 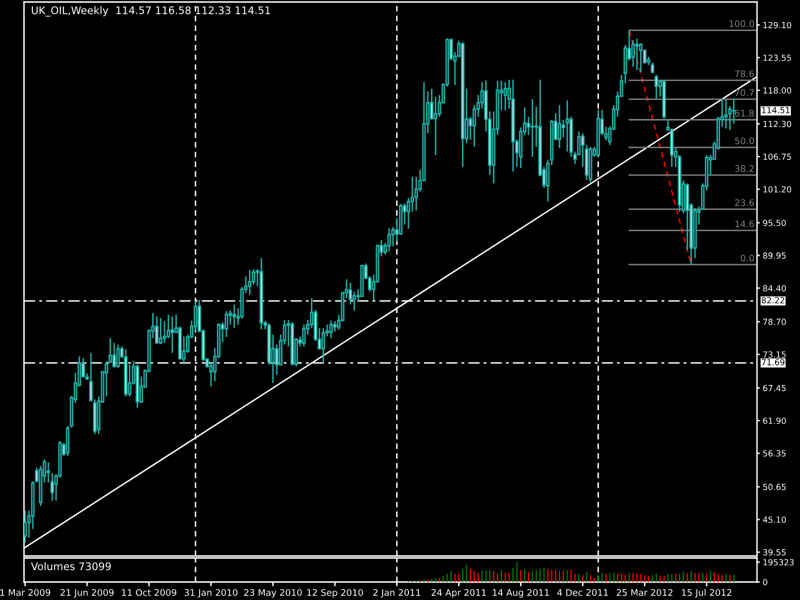 I want to click on annotation: 0.0, so click(x=747, y=258).